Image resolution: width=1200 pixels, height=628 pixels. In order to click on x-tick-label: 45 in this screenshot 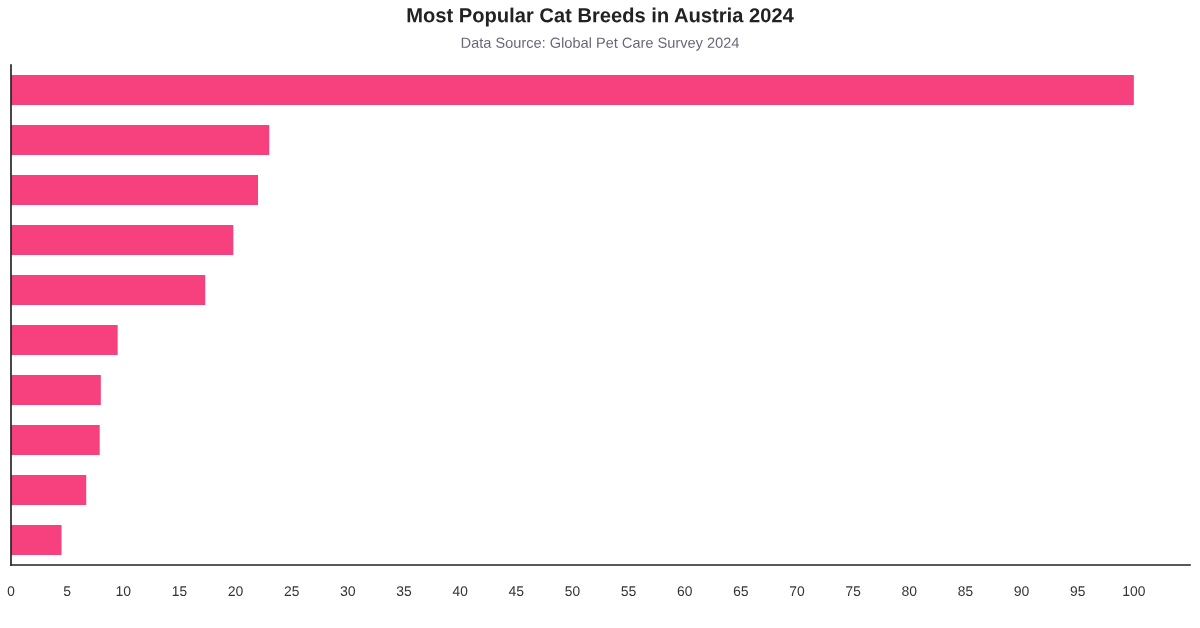, I will do `click(516, 591)`.